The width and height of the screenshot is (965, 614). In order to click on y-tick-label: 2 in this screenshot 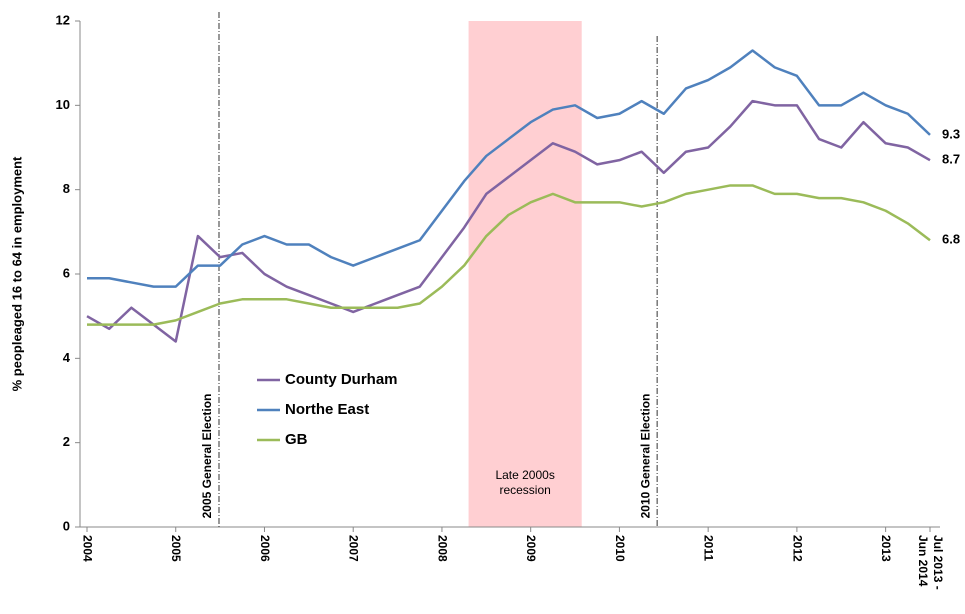, I will do `click(66, 441)`.